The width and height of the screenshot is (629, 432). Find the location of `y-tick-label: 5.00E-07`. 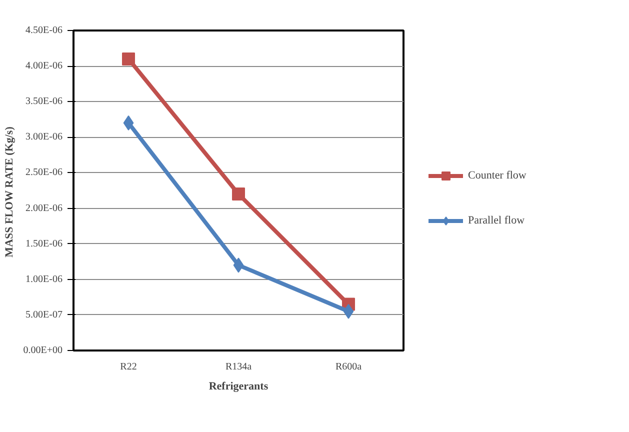

y-tick-label: 5.00E-07 is located at coordinates (44, 314).